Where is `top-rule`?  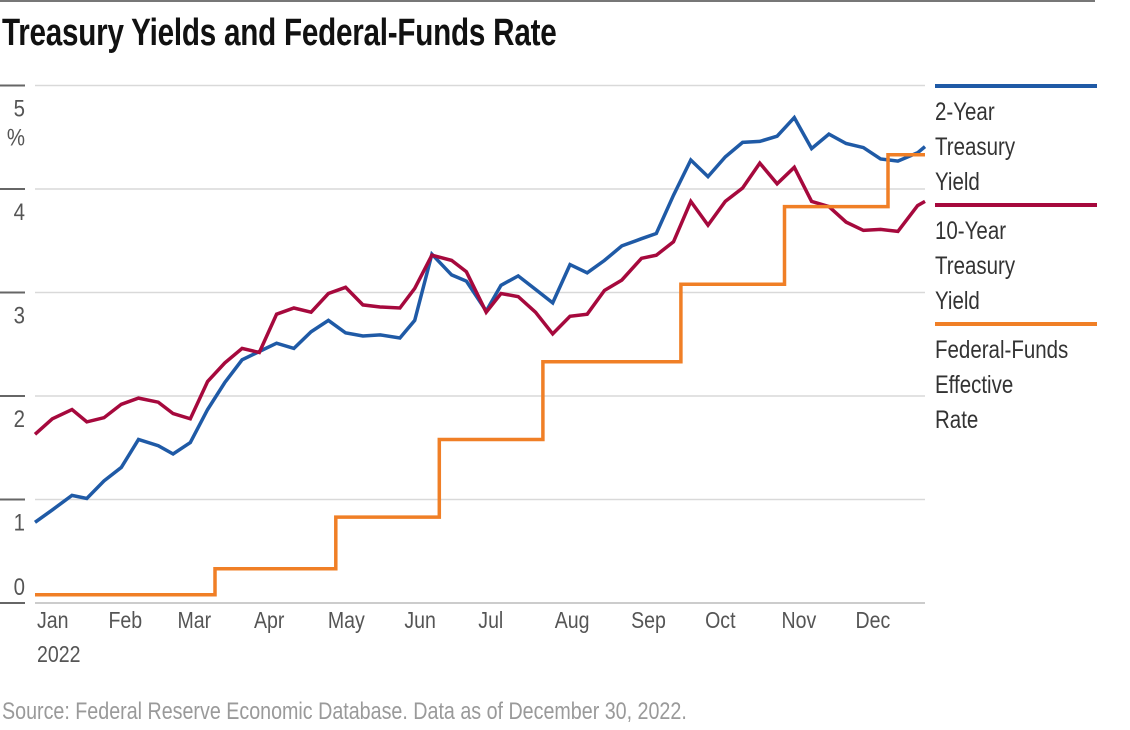
top-rule is located at coordinates (547, 1).